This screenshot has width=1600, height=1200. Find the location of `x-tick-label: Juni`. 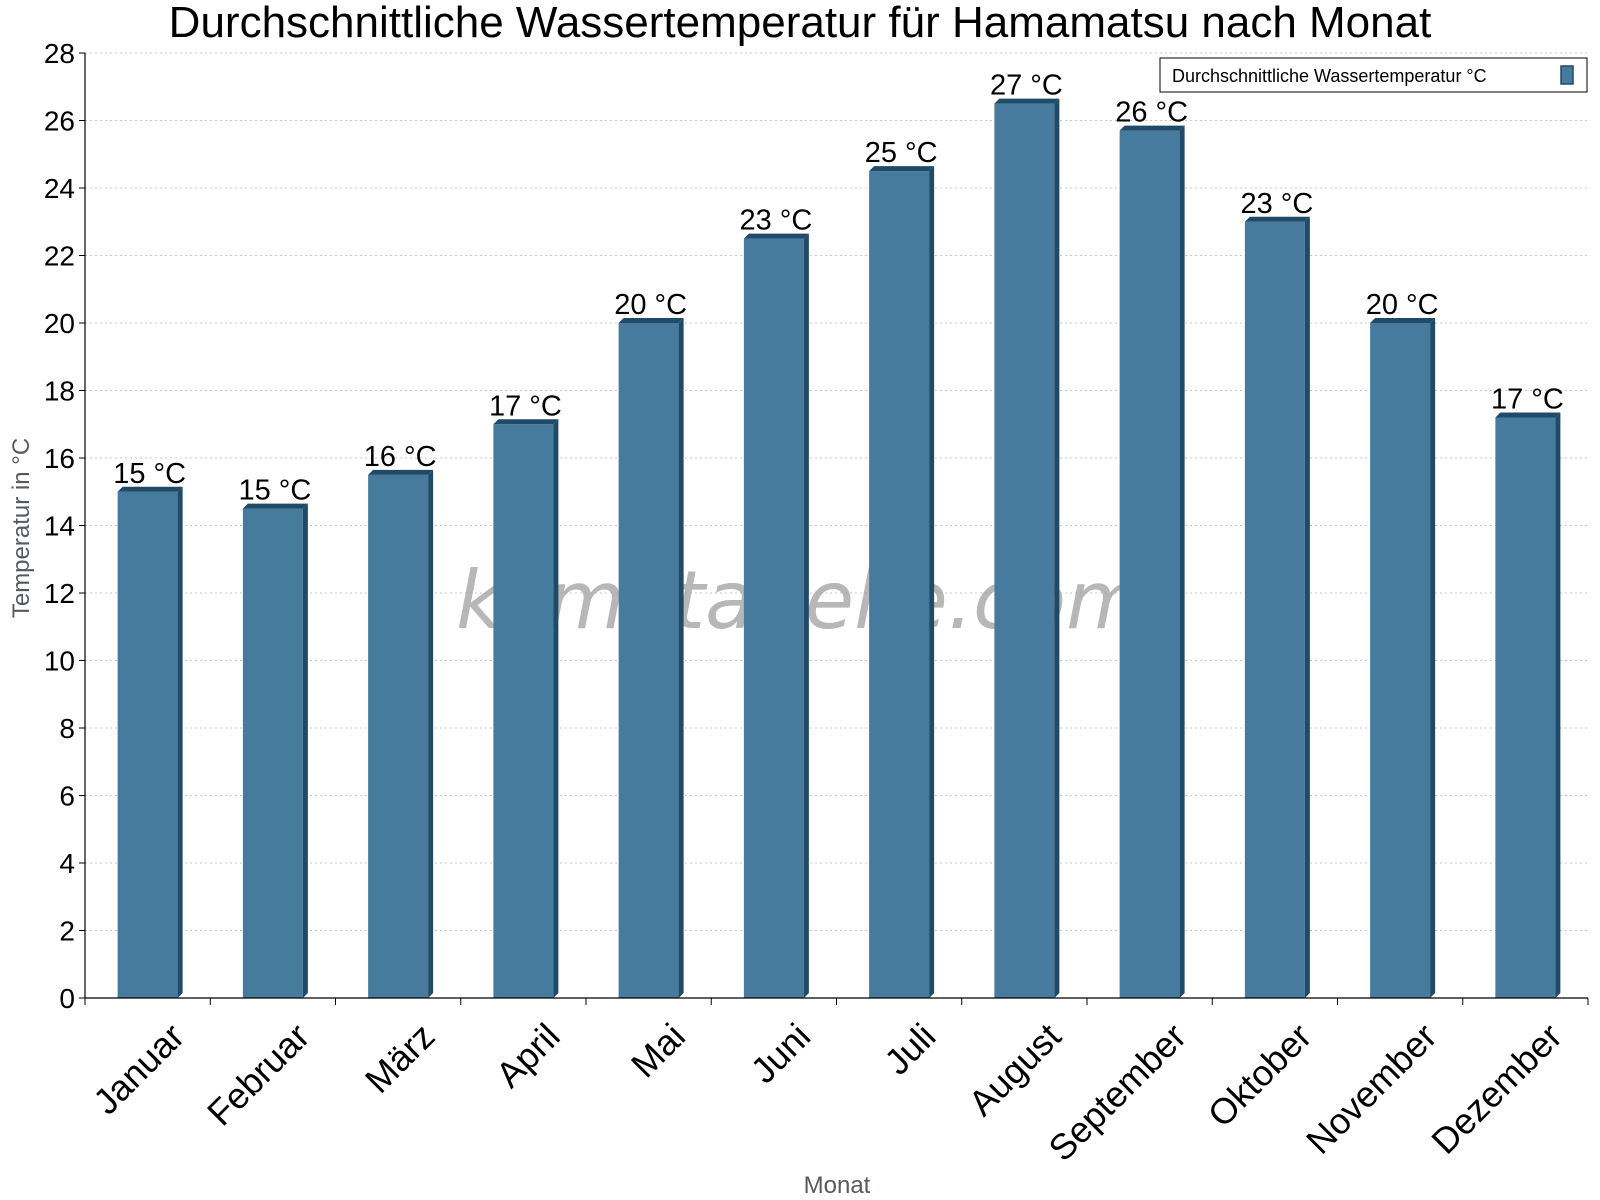

x-tick-label: Juni is located at coordinates (781, 1053).